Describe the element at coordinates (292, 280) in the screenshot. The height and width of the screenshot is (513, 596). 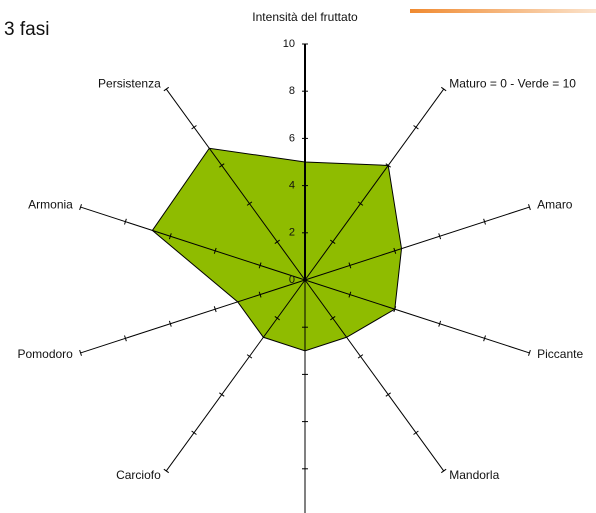
I see `r-tick-label: 0` at that location.